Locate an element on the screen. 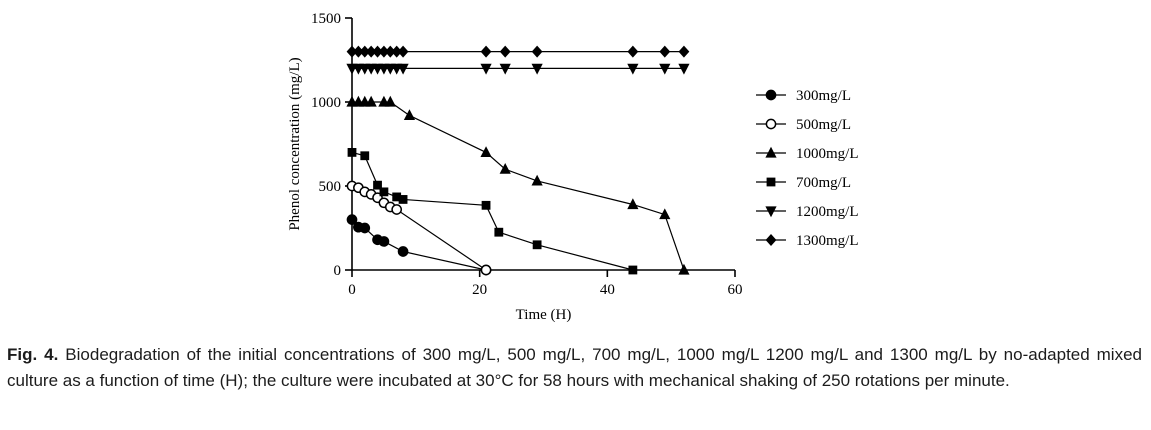  legend-item-1300mg-l: 1300mg/L is located at coordinates (807, 241).